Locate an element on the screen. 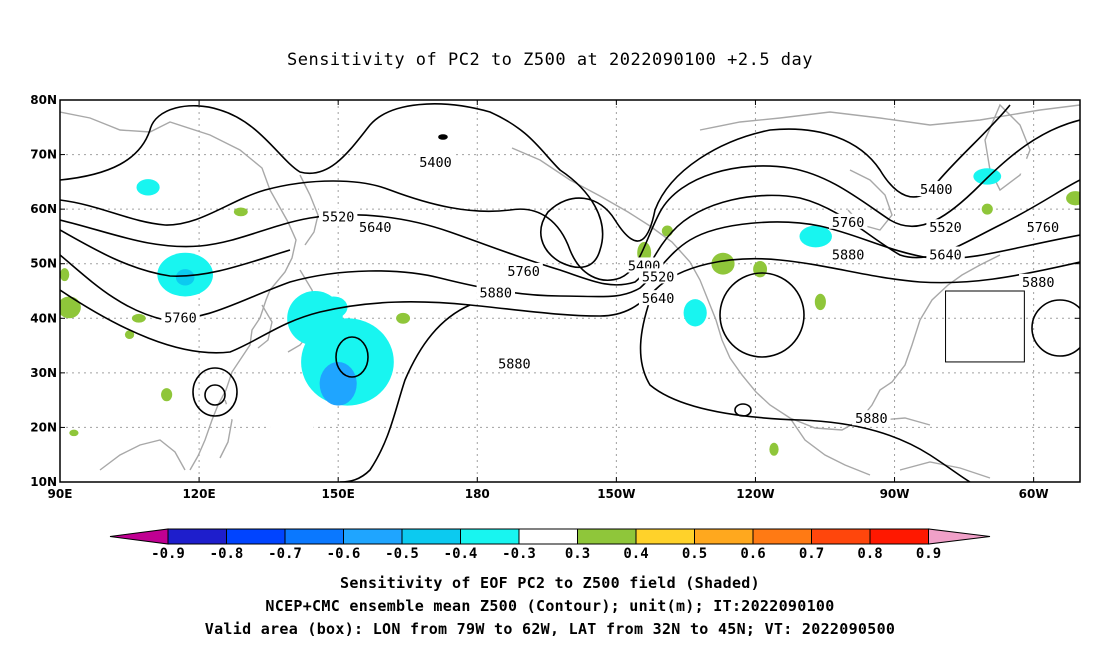 The width and height of the screenshot is (1100, 650). colorbar-left-arrow is located at coordinates (139, 536).